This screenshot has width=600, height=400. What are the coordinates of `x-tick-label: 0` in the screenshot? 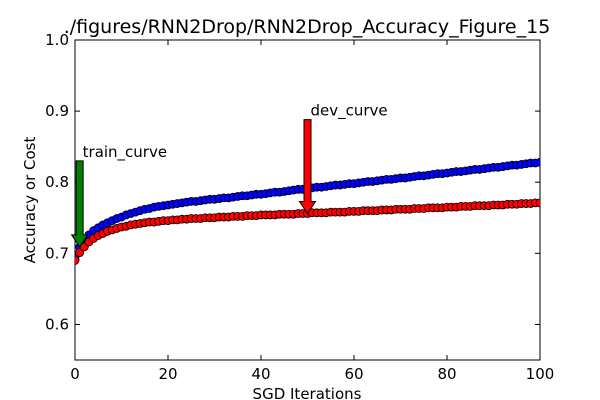 It's located at (75, 374).